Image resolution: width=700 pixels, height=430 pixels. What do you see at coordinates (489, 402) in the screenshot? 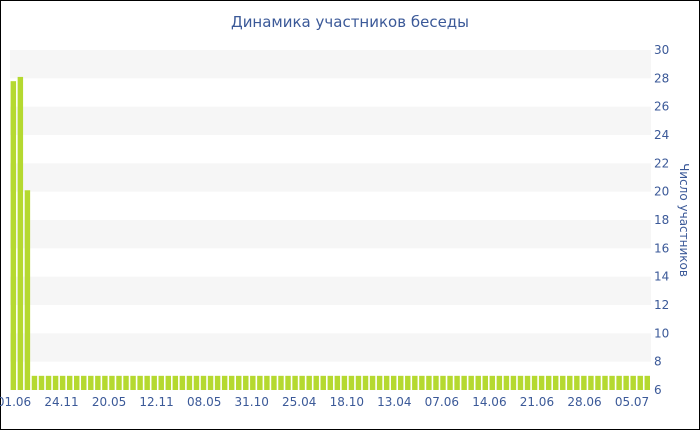
I see `x-tick-label: 14.06` at bounding box center [489, 402].